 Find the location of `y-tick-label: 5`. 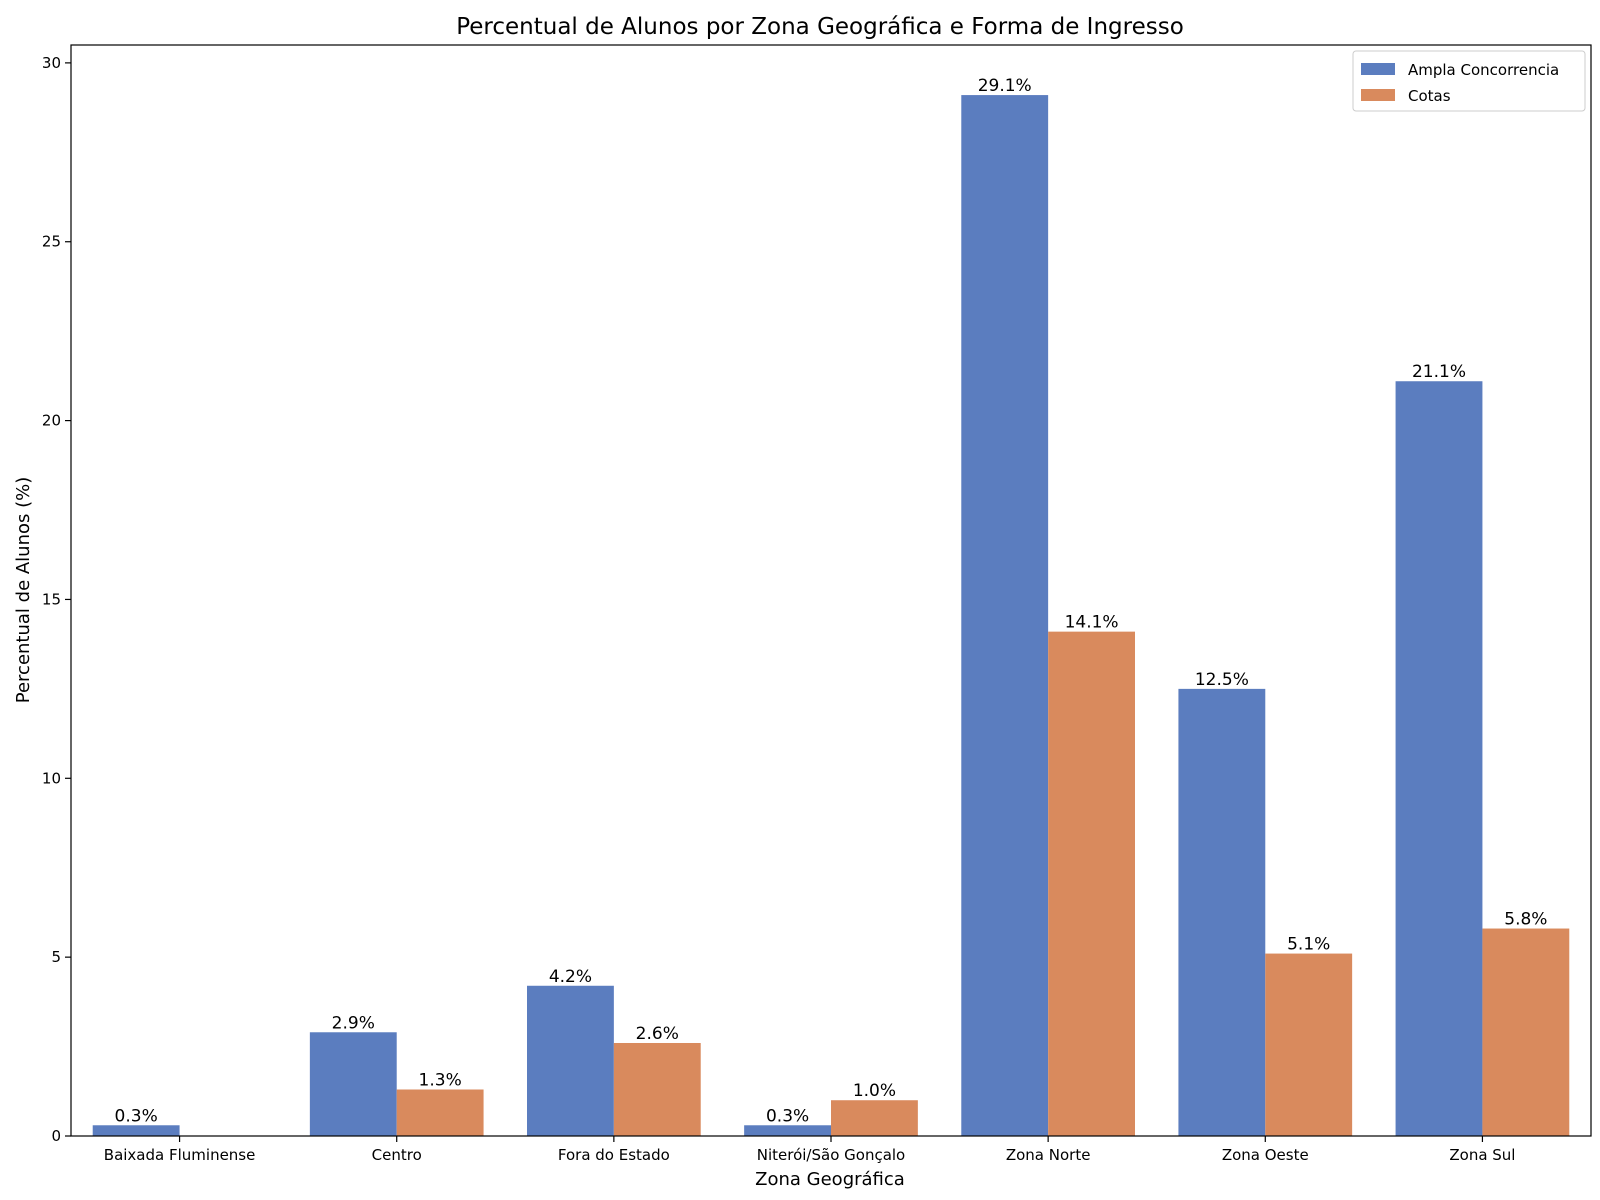

y-tick-label: 5 is located at coordinates (56, 957).